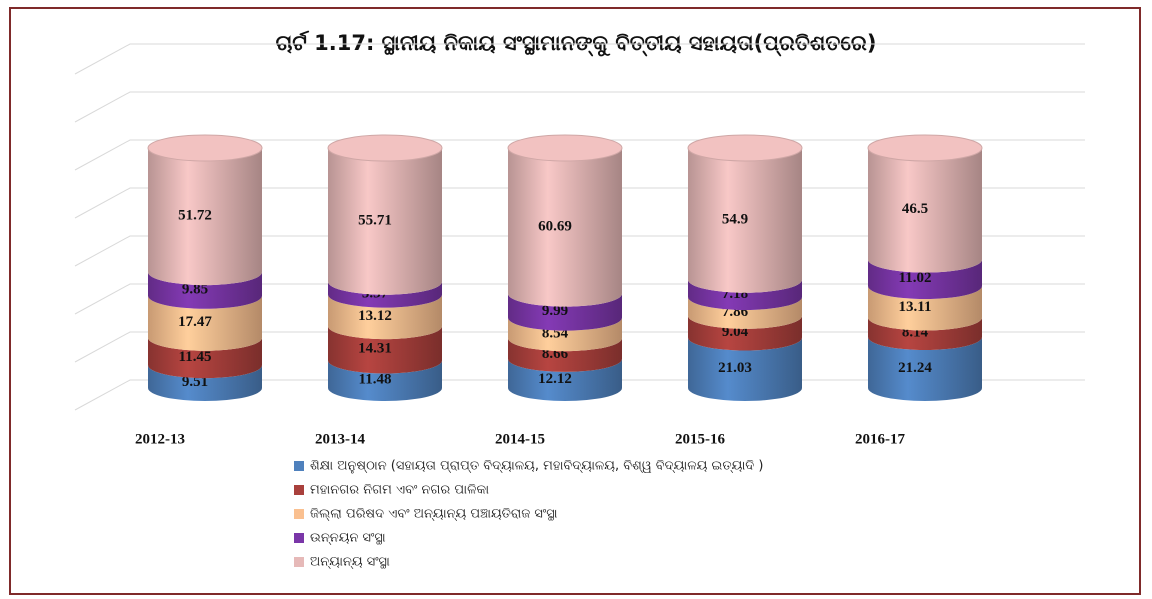  What do you see at coordinates (555, 379) in the screenshot?
I see `data-label: 12.12` at bounding box center [555, 379].